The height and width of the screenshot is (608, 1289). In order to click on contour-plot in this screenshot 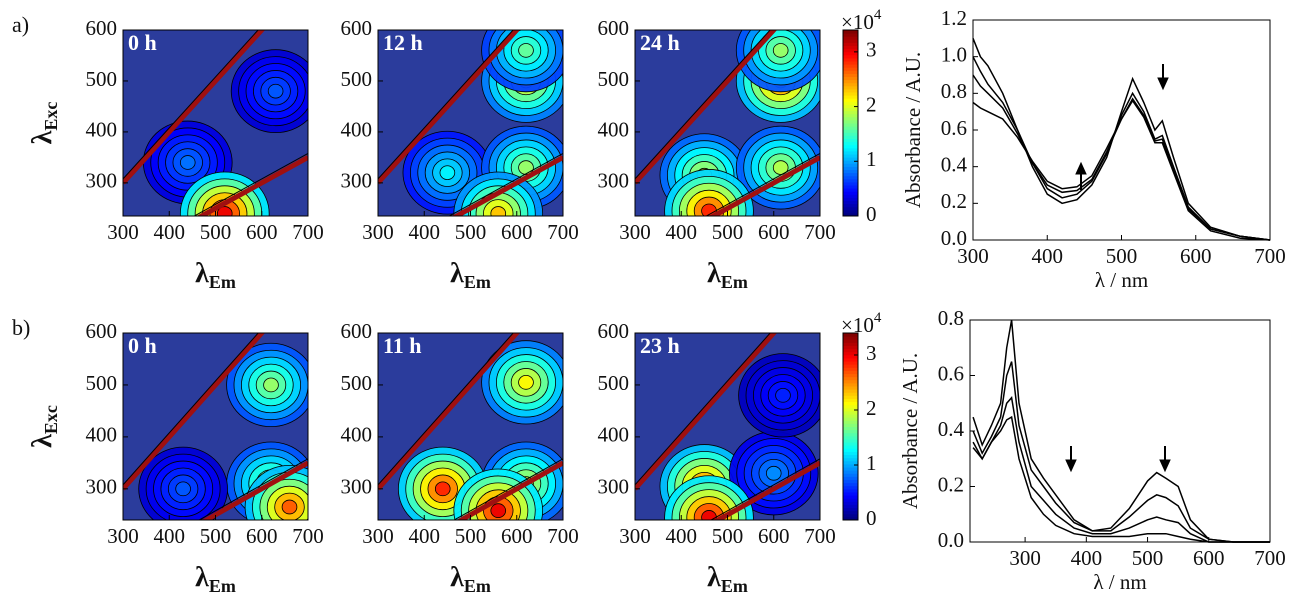, I will do `click(215, 123)`.